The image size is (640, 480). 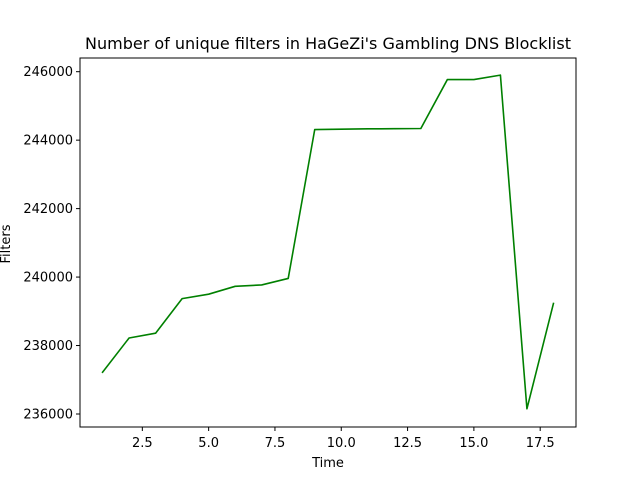 I want to click on x-tick-label: 17.5, so click(x=540, y=443).